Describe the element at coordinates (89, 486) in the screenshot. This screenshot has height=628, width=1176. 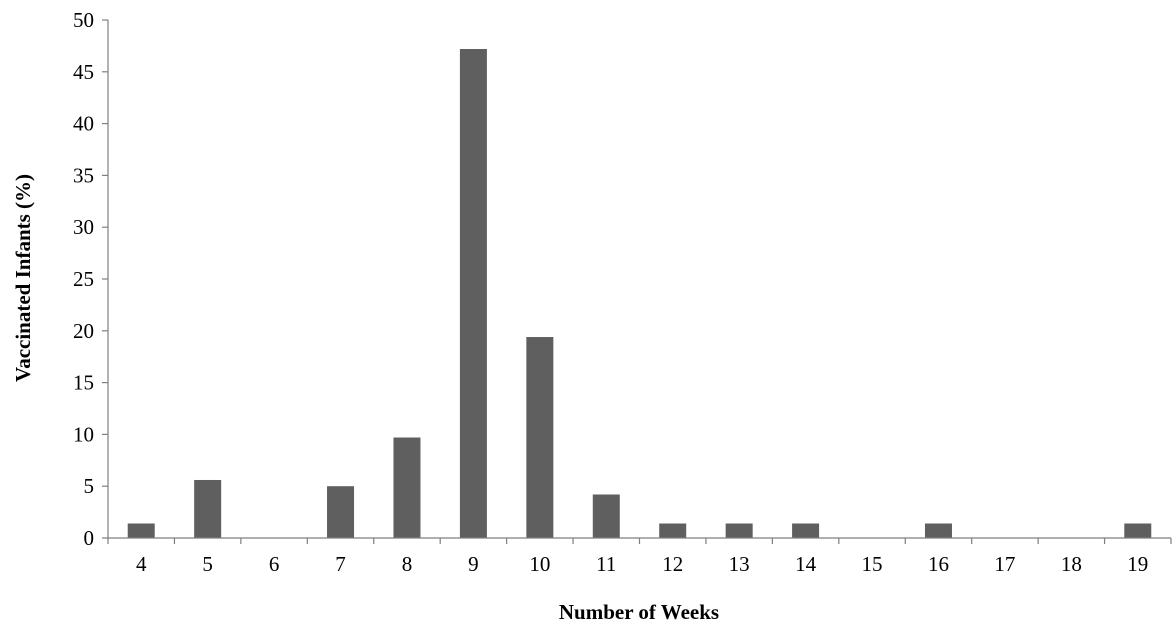
I see `y-tick-label-5: 5` at that location.